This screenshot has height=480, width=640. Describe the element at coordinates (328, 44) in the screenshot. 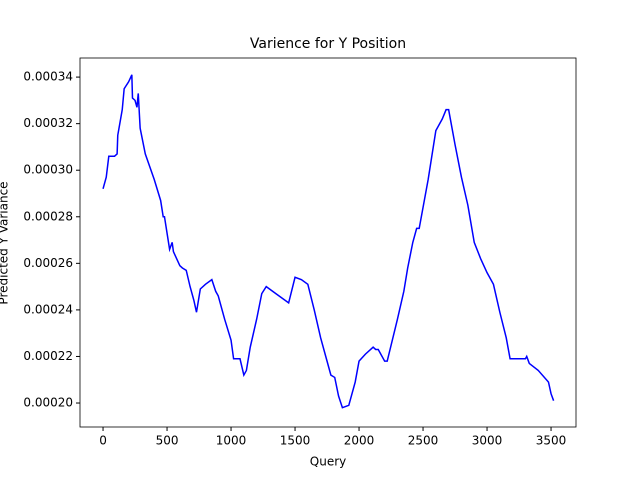

I see `chart-title: Varience for Y Position` at that location.